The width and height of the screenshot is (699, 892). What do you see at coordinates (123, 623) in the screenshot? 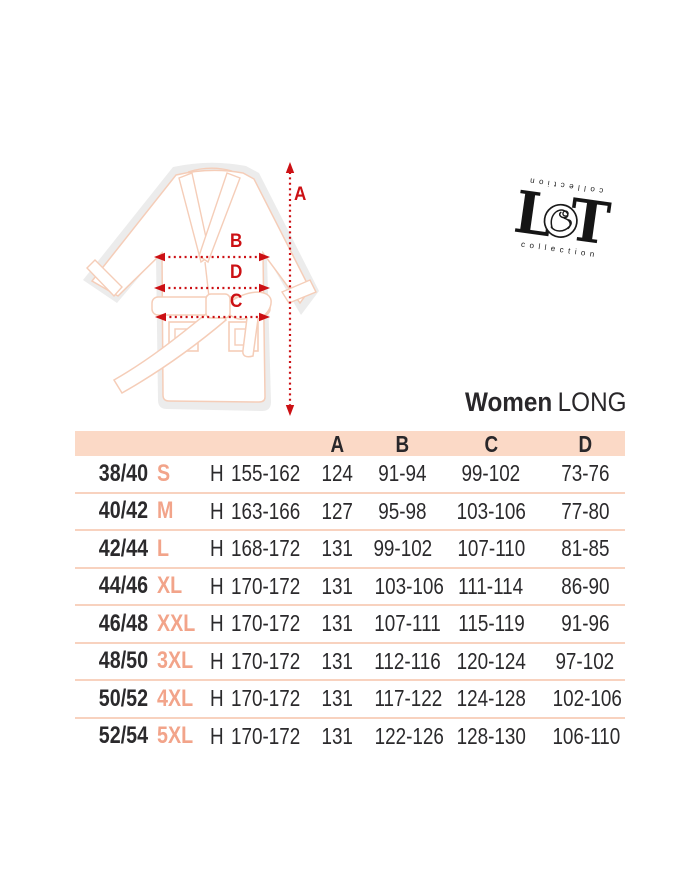
I see `size-eu: 46/48` at bounding box center [123, 623].